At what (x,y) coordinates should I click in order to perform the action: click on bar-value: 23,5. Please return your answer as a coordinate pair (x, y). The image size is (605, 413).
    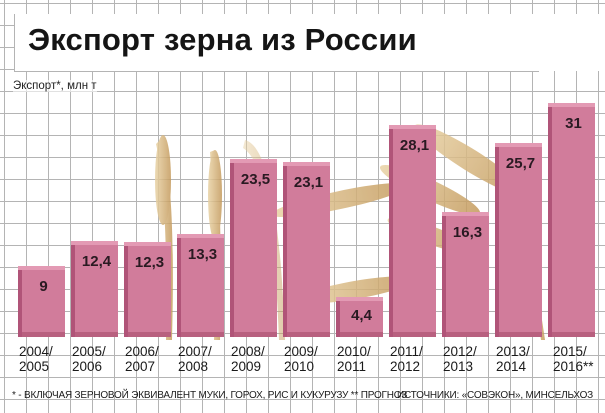
    Looking at the image, I should click on (255, 179).